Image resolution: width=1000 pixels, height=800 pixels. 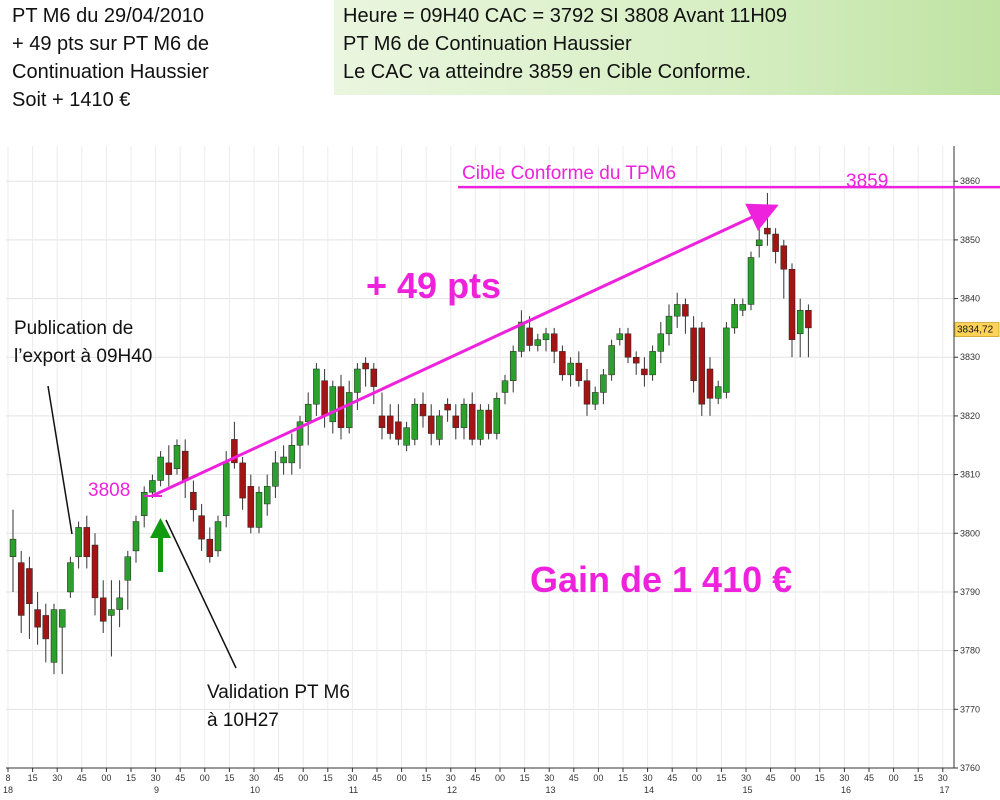 What do you see at coordinates (970, 416) in the screenshot?
I see `y-tick-label: 3820` at bounding box center [970, 416].